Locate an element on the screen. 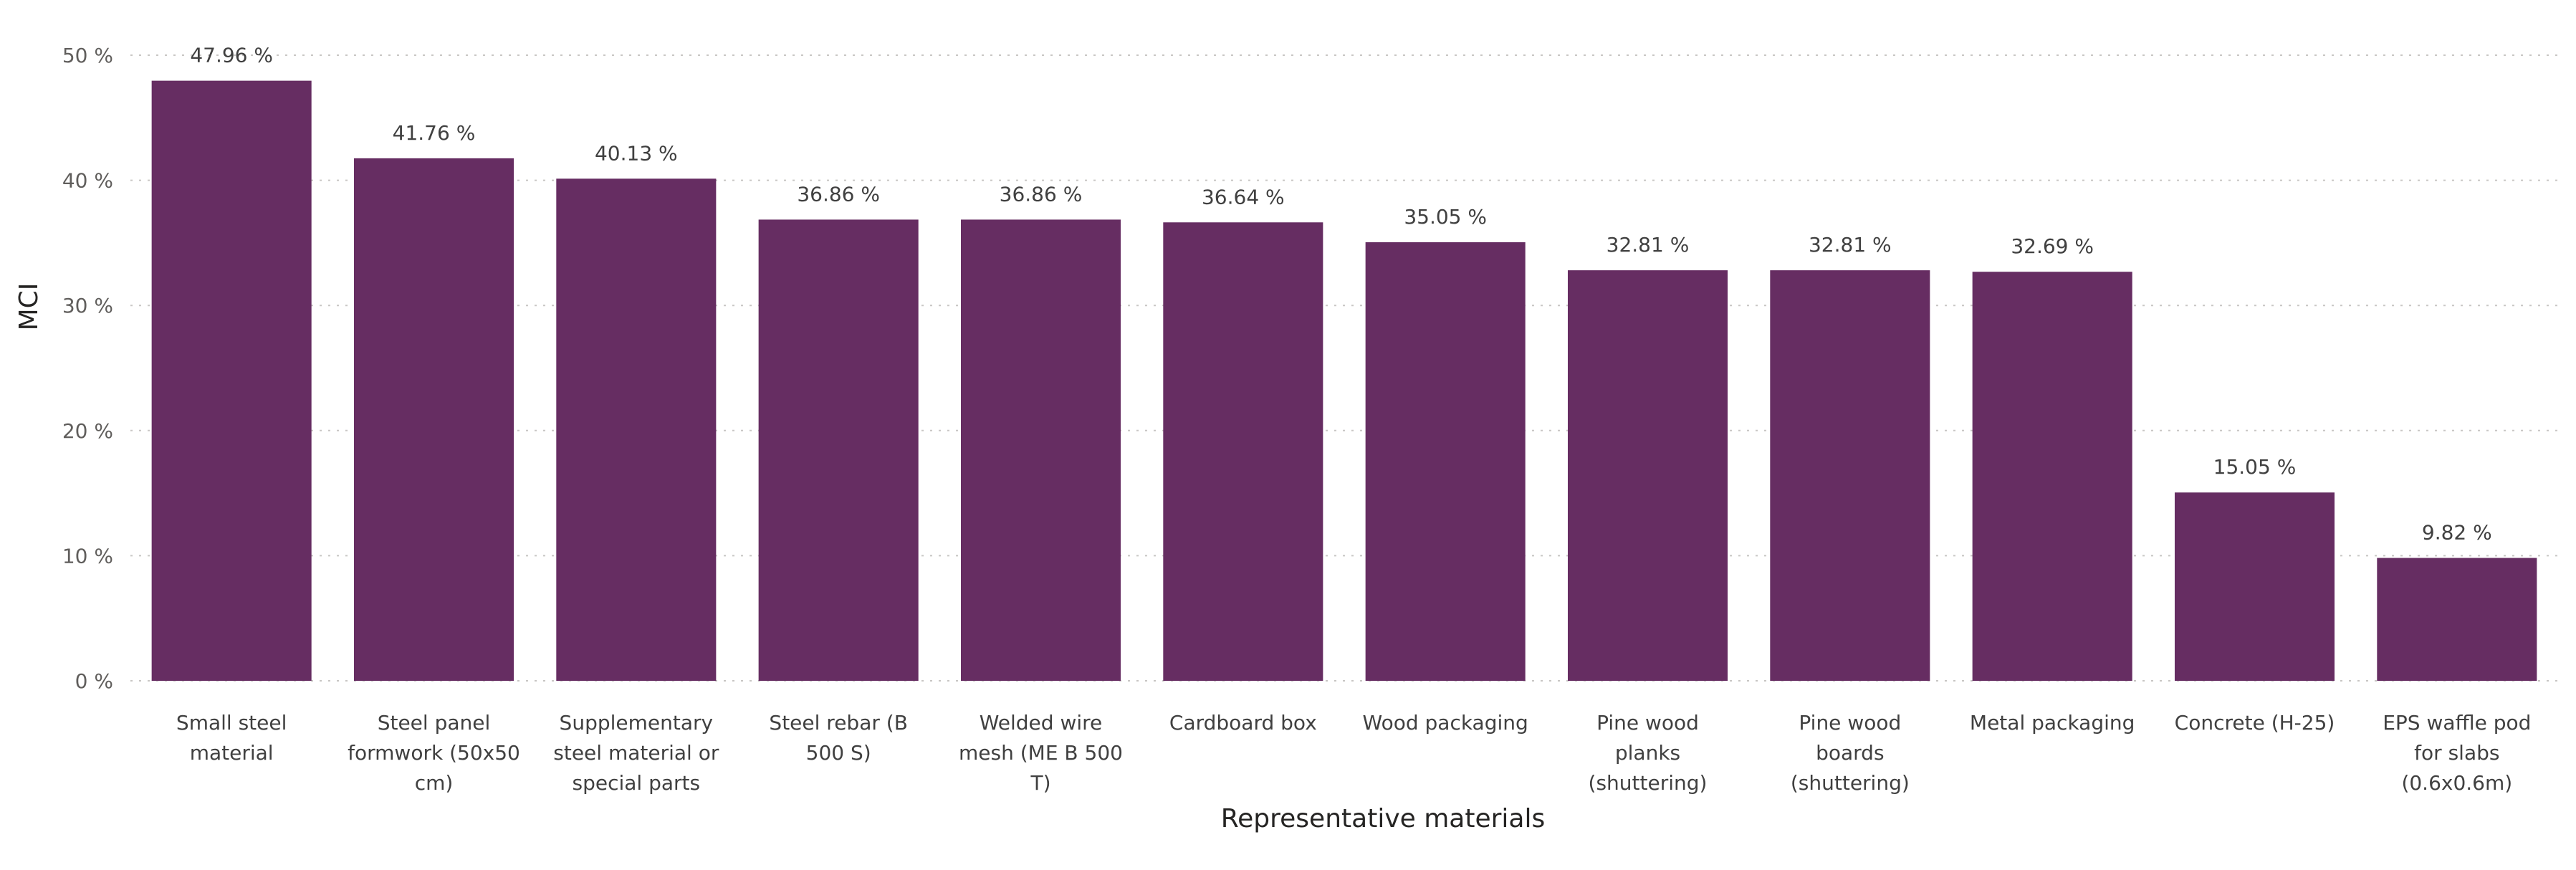 This screenshot has width=2576, height=870. category-label: Steel rebar (B 500 S) is located at coordinates (838, 738).